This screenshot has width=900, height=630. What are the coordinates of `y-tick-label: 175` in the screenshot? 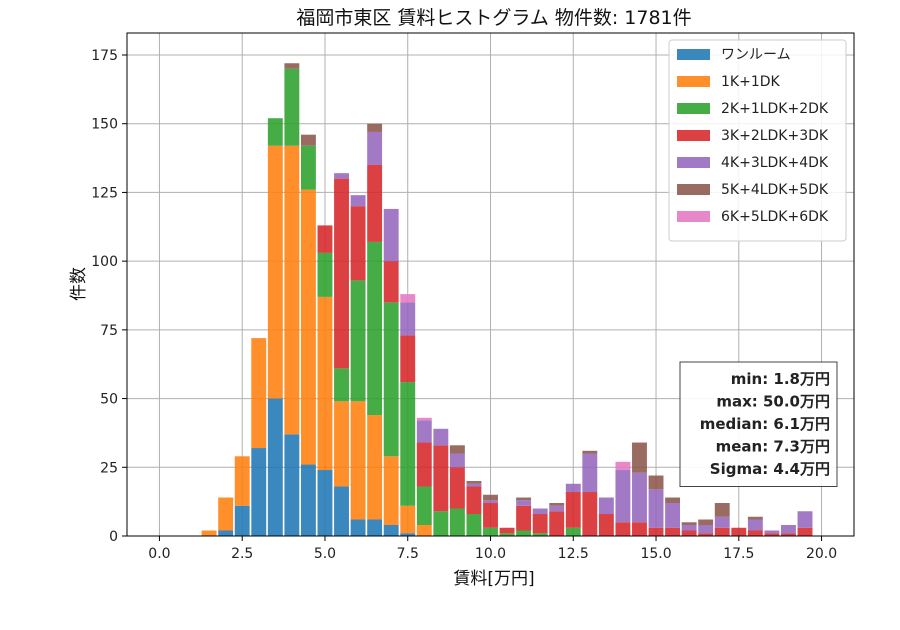 It's located at (104, 56).